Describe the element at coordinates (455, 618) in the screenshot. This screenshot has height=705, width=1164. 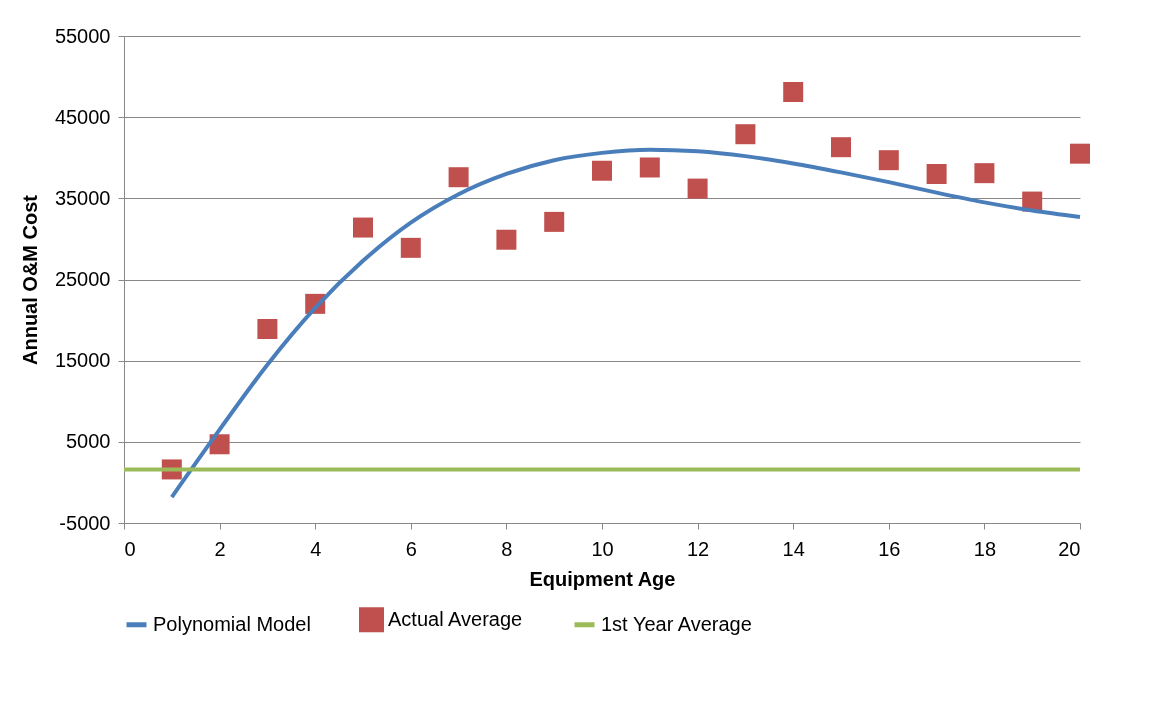
I see `legend-label: Actual Average` at that location.